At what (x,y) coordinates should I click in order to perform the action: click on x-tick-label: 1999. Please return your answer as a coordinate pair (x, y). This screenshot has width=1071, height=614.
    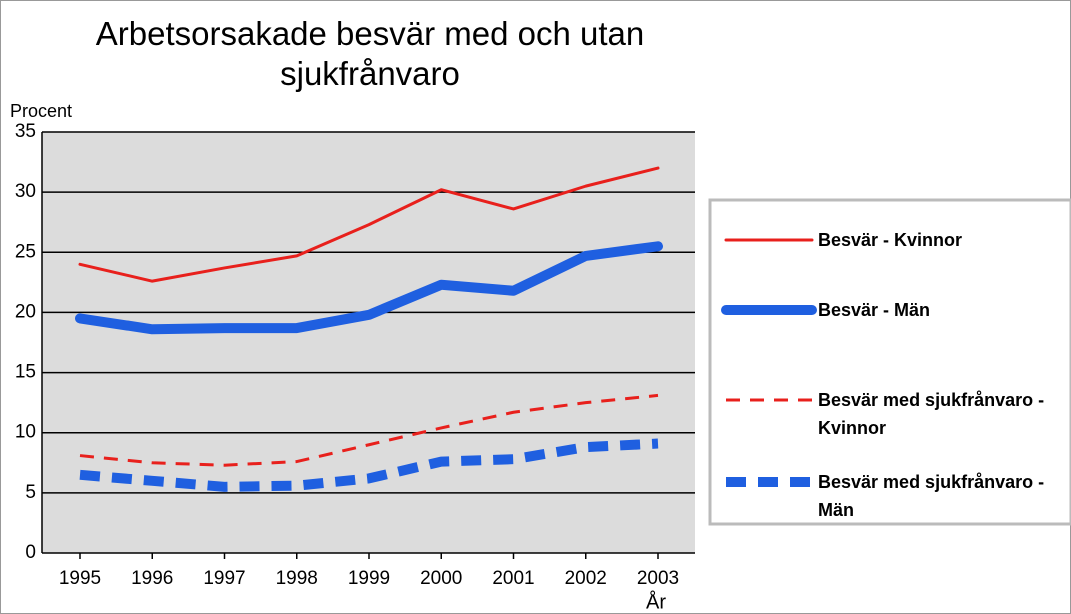
    Looking at the image, I should click on (369, 578).